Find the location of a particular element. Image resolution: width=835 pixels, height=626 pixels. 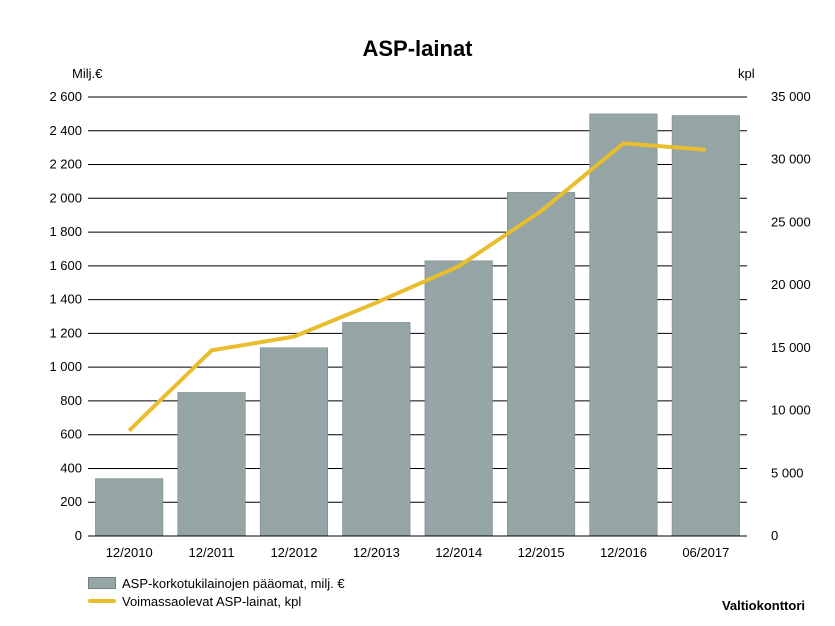

chart-title: ASP-lainat is located at coordinates (417, 48).